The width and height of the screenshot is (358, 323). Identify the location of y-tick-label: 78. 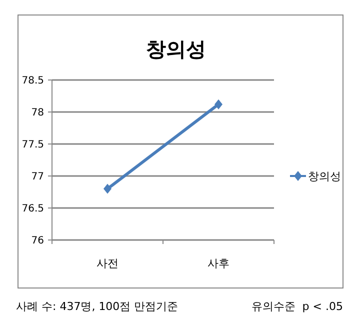
(37, 113).